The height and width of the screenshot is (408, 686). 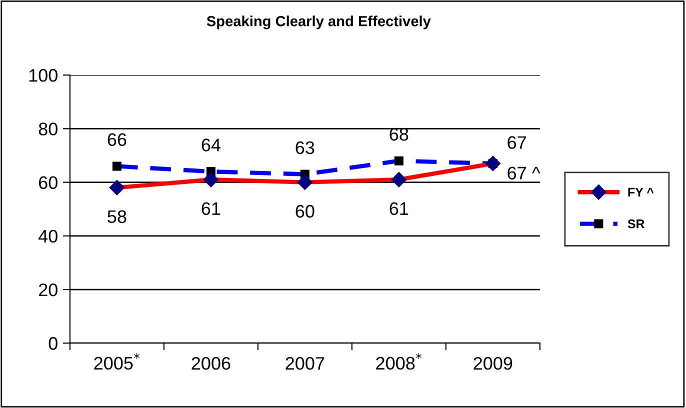 What do you see at coordinates (117, 361) in the screenshot?
I see `x-tick-label: 2005$^{*}$` at bounding box center [117, 361].